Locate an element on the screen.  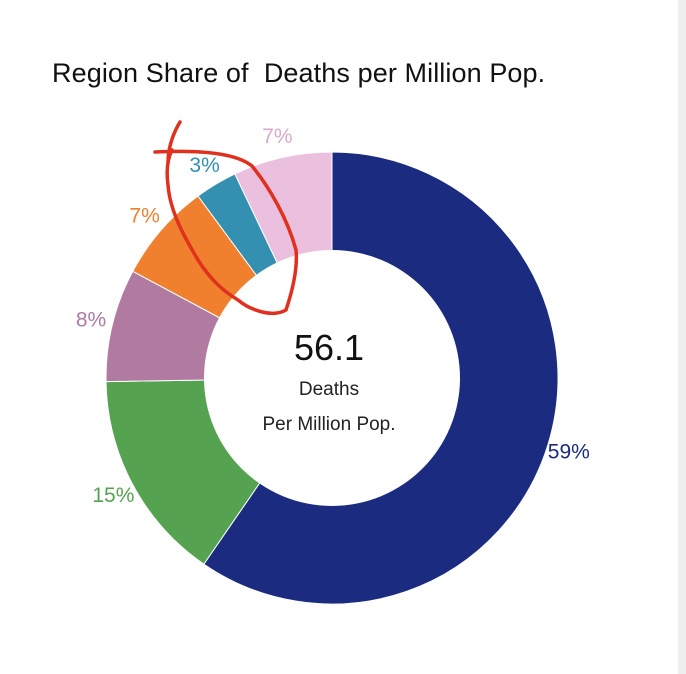
donut-hole is located at coordinates (332, 378).